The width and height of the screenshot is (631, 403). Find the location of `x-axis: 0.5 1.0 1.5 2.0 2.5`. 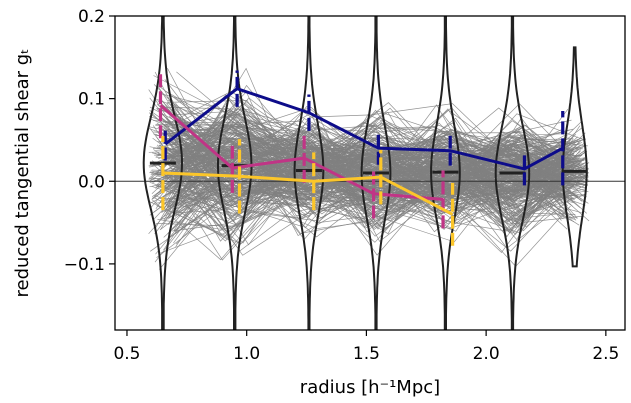

x-axis: 0.5 1.0 1.5 2.0 2.5 is located at coordinates (366, 347).